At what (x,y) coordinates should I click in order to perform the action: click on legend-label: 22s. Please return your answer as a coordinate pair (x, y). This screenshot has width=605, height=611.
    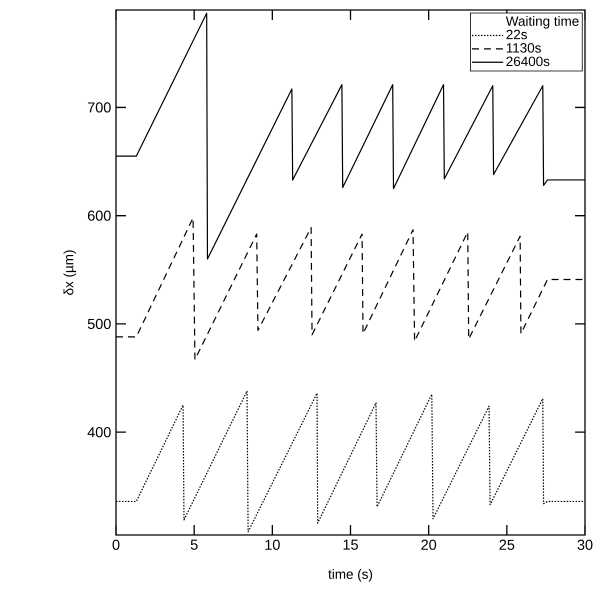
    Looking at the image, I should click on (516, 35).